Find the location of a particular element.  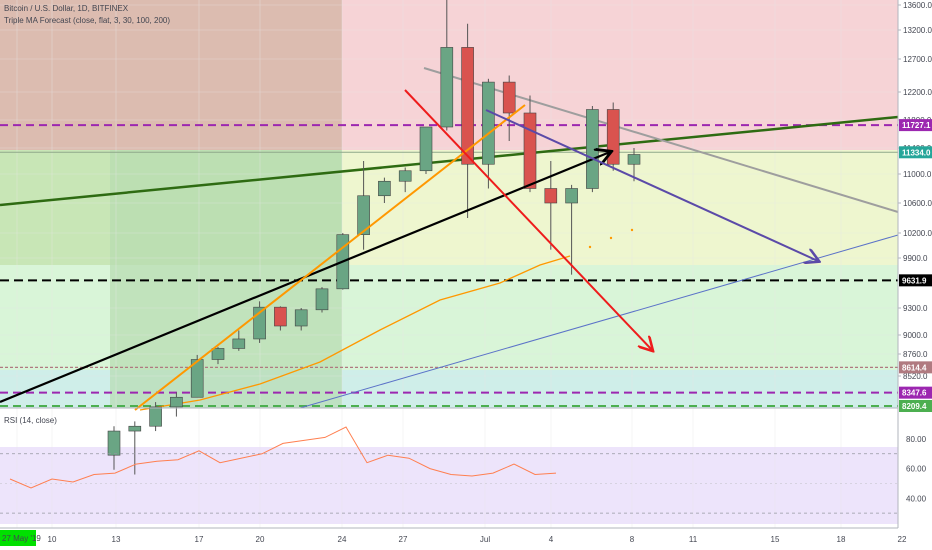

symbol-legend: Bitcoin / U.S. Dollar, 1D, BITFINEX is located at coordinates (66, 8).